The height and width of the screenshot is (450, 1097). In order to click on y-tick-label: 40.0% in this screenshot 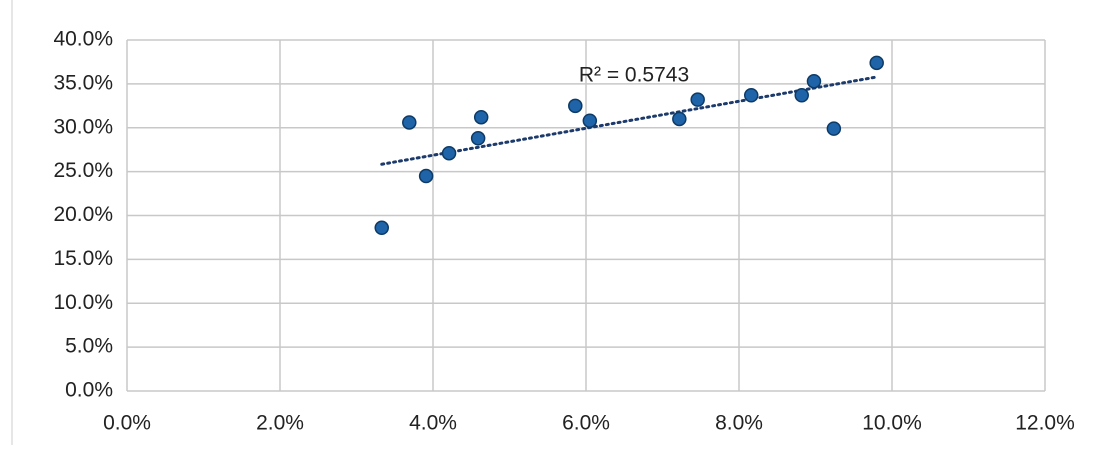, I will do `click(83, 39)`.